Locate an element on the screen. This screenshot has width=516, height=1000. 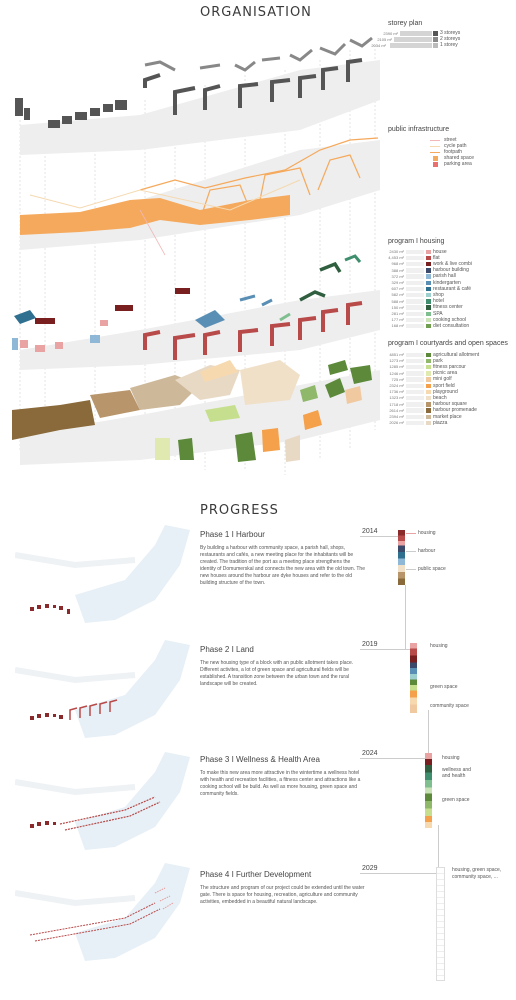
public-infrastructure-layer is located at coordinates (200, 196).